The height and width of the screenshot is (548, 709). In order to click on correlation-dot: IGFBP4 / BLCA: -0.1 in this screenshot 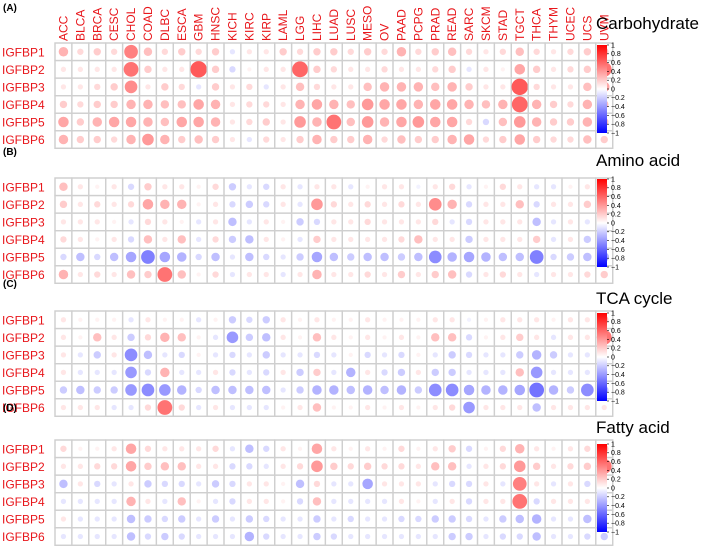, I will do `click(80, 501)`.